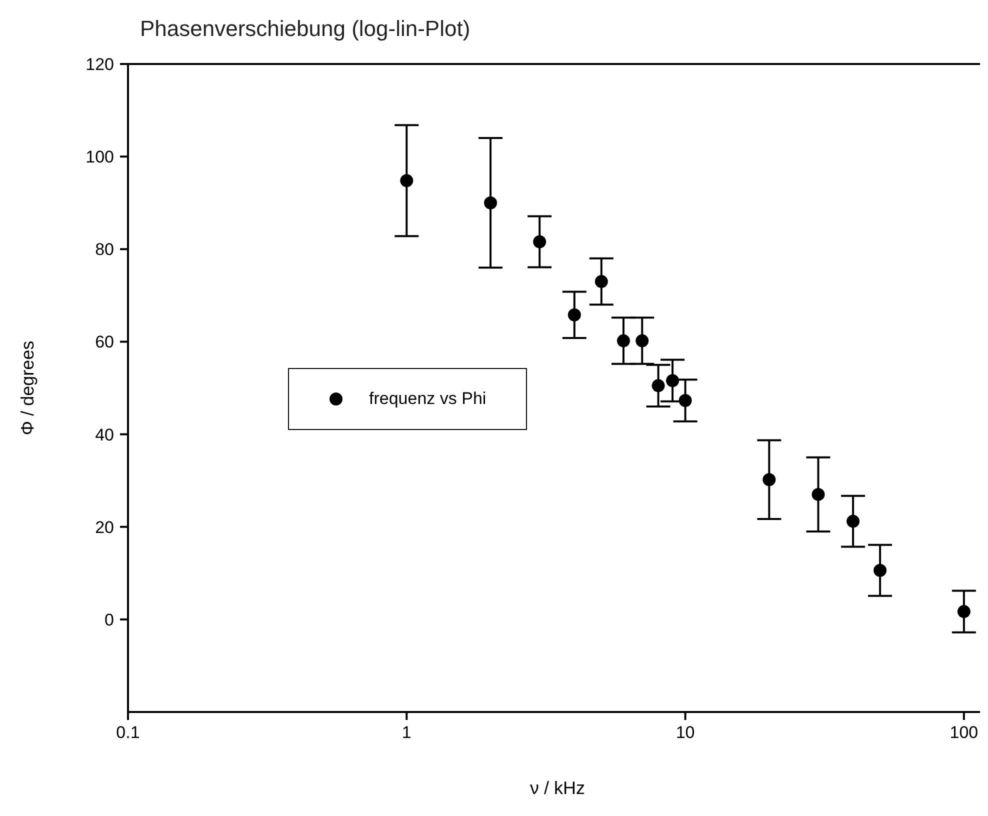 This screenshot has height=816, width=988. What do you see at coordinates (104, 342) in the screenshot?
I see `y-tick-label: 60` at bounding box center [104, 342].